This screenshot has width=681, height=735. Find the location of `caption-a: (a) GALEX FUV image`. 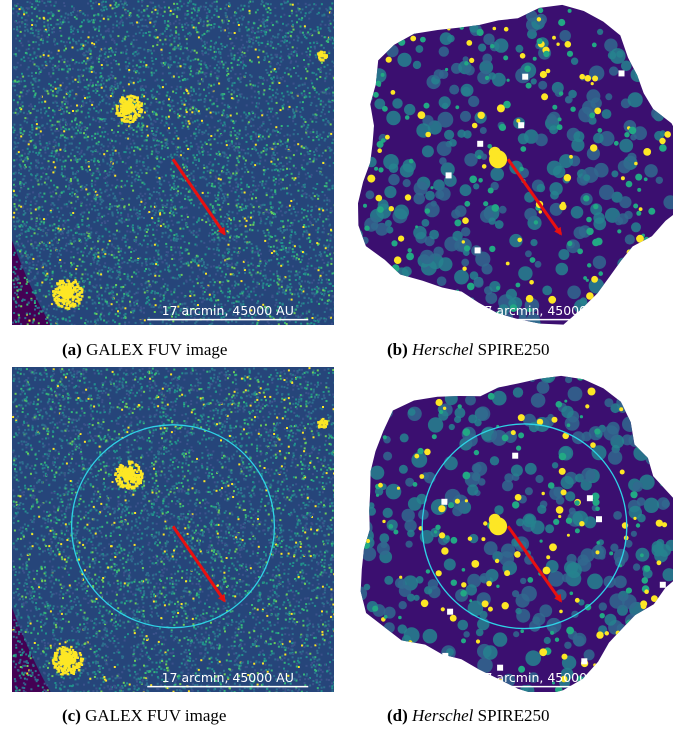

caption-a: (a) GALEX FUV image is located at coordinates (144, 350).